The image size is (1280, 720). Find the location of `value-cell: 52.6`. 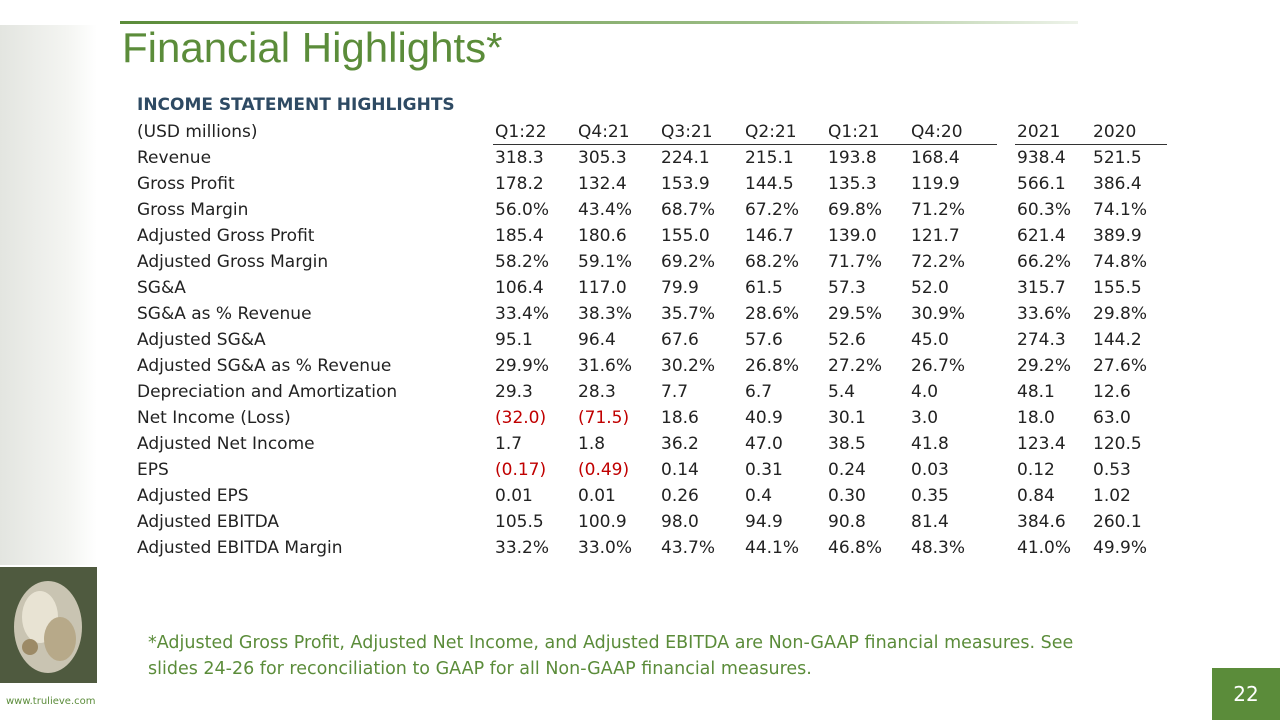

value-cell: 52.6 is located at coordinates (847, 340).